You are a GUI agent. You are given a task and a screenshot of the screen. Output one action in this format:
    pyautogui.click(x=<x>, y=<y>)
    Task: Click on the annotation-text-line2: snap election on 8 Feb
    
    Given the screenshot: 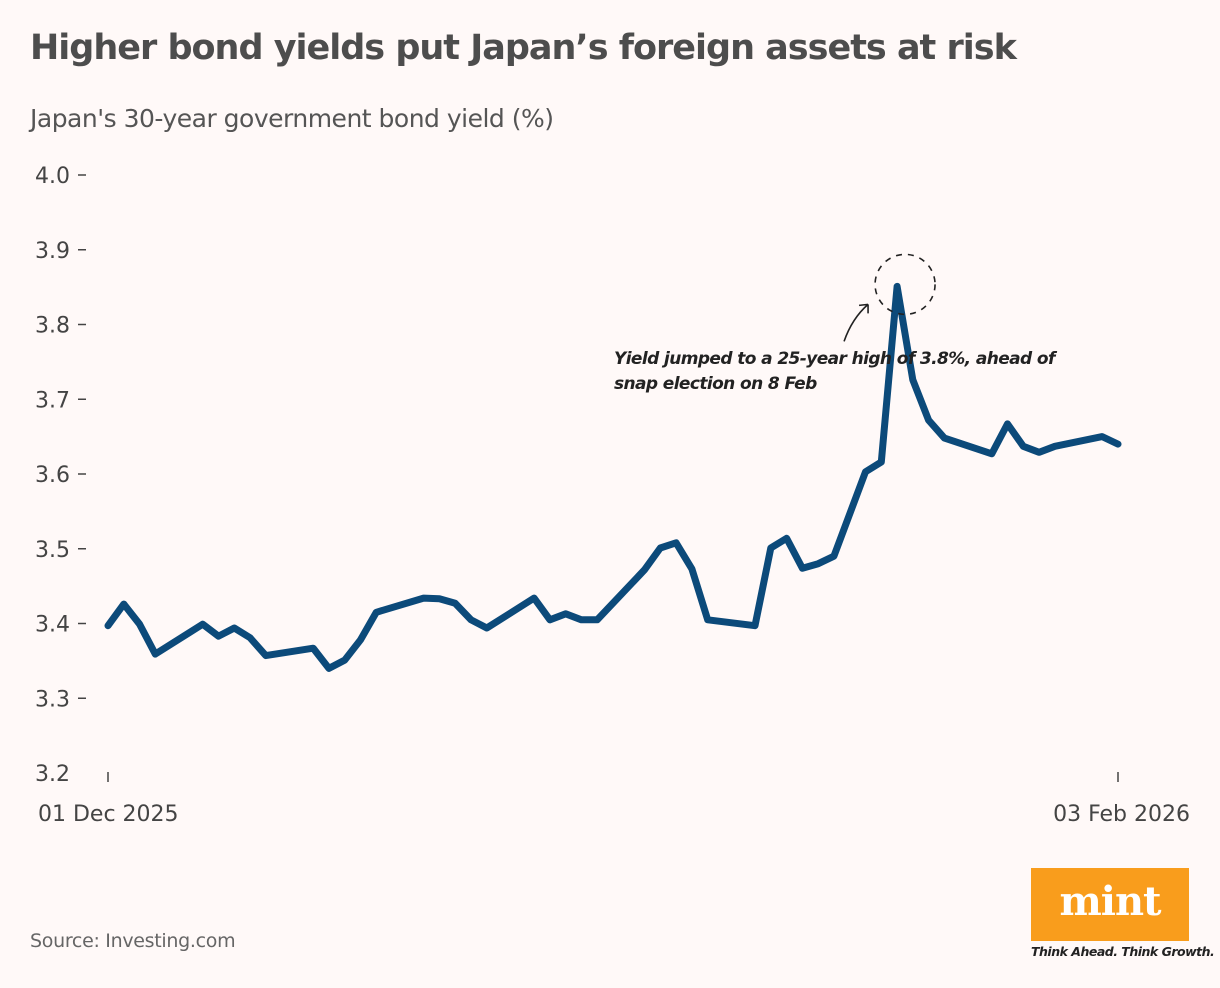 What is the action you would take?
    pyautogui.click(x=715, y=384)
    